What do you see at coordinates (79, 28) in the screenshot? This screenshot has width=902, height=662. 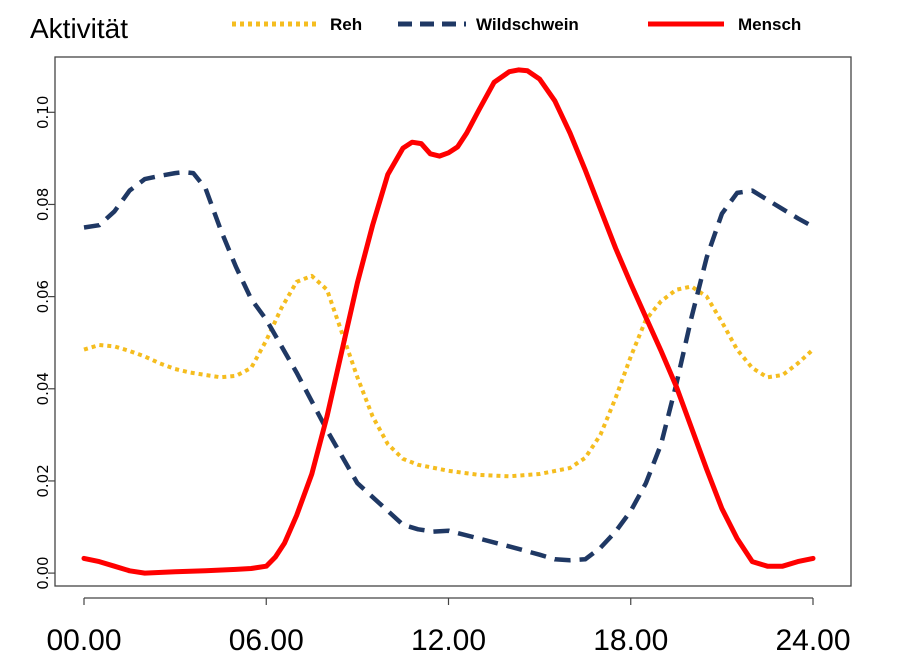 I see `y-axis-title: Aktivität` at bounding box center [79, 28].